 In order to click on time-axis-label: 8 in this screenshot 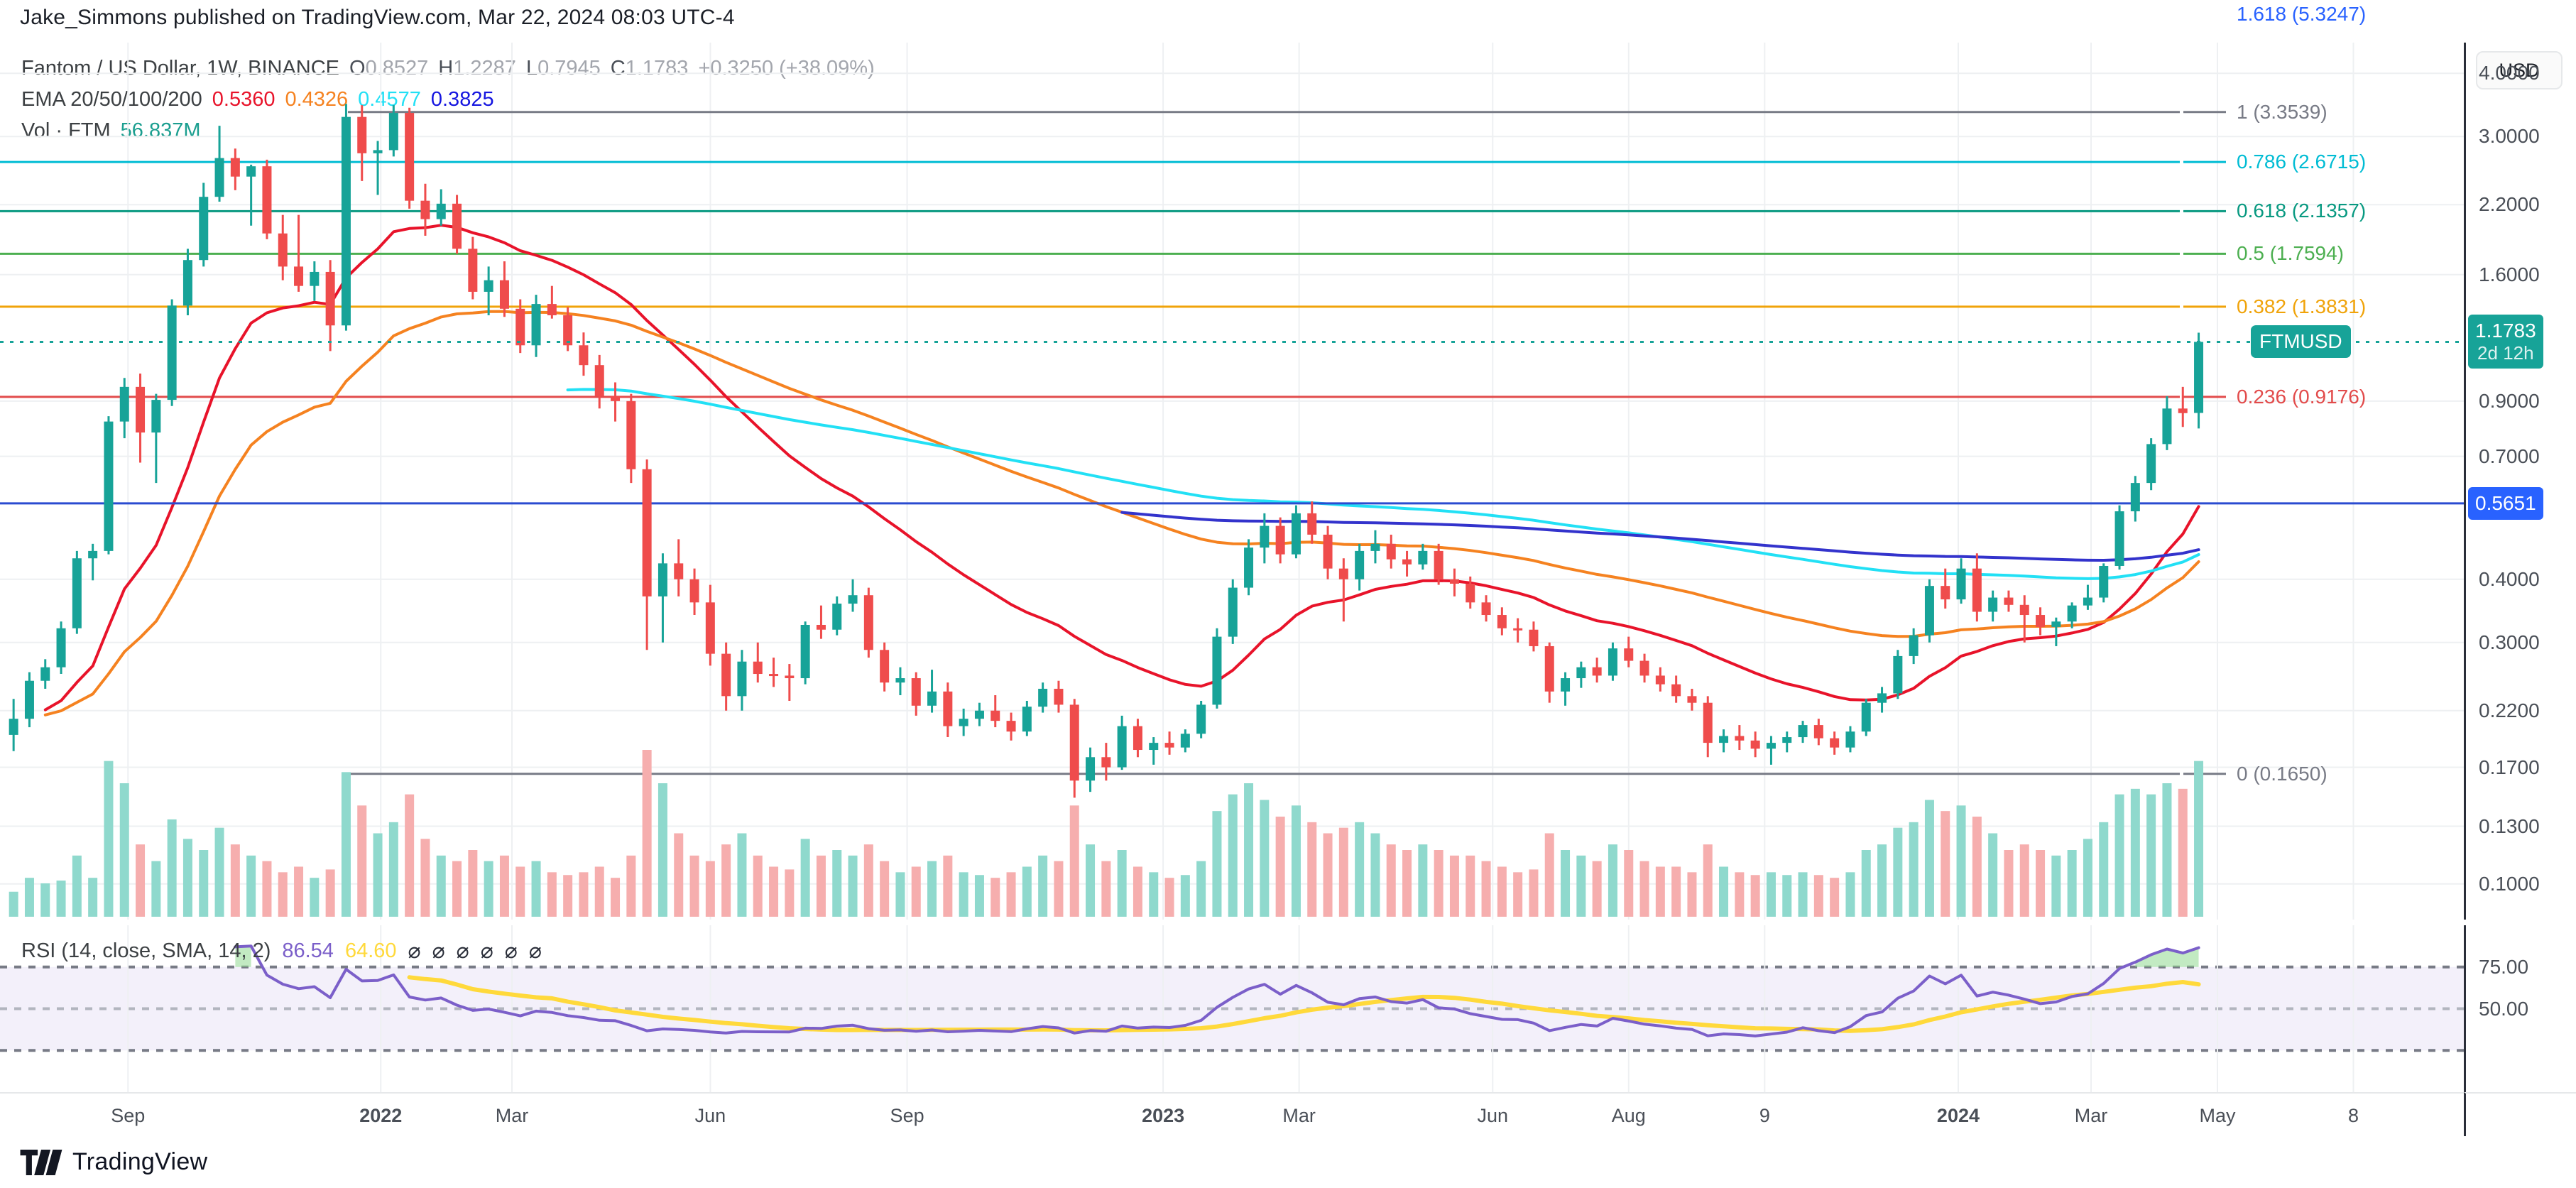, I will do `click(2353, 1115)`.